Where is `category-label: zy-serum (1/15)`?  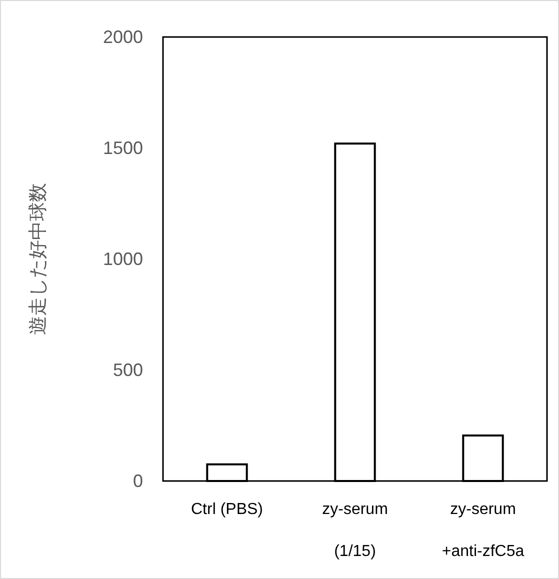 category-label: zy-serum (1/15) is located at coordinates (355, 530).